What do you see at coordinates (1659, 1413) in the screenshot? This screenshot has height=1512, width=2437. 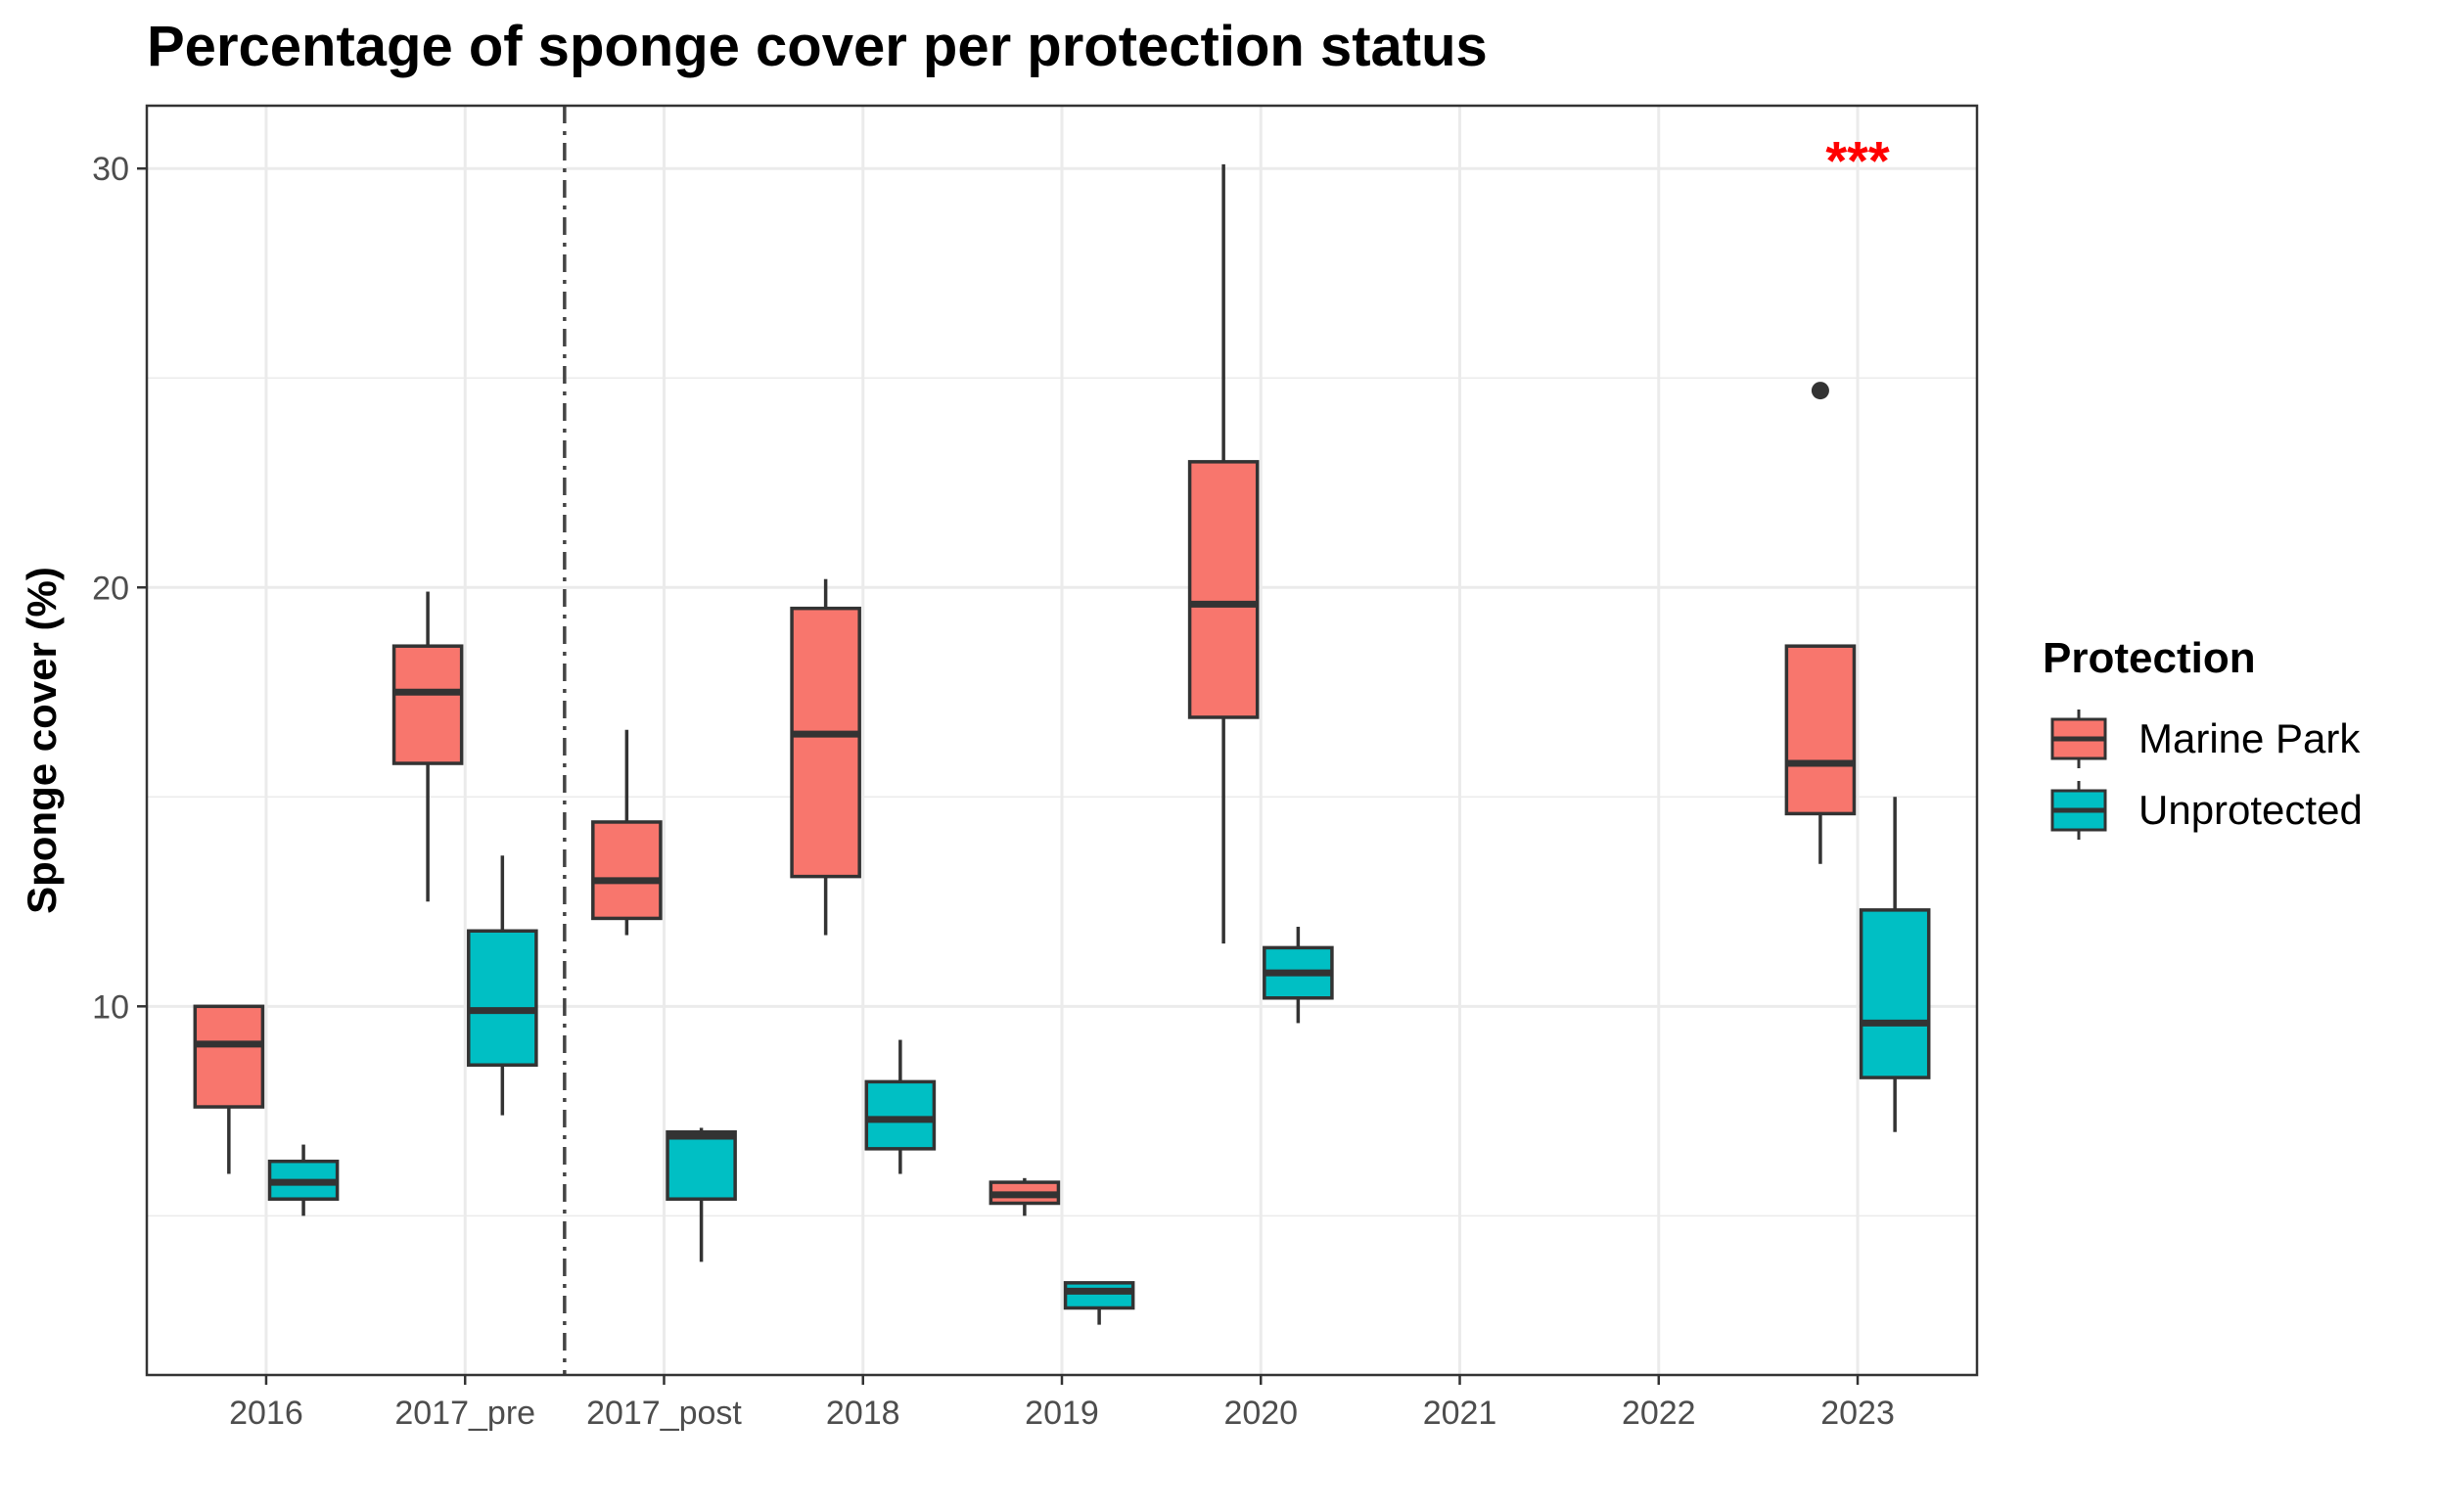 I see `x-tick-label: 2022` at bounding box center [1659, 1413].